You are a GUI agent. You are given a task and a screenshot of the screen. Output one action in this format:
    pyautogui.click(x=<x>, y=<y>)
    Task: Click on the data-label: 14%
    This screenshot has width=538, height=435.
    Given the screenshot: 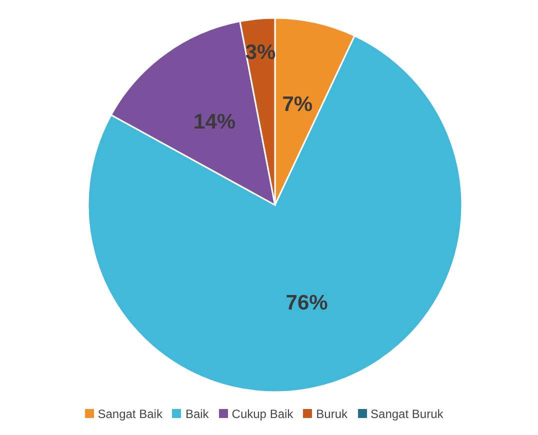 What is the action you would take?
    pyautogui.click(x=215, y=122)
    